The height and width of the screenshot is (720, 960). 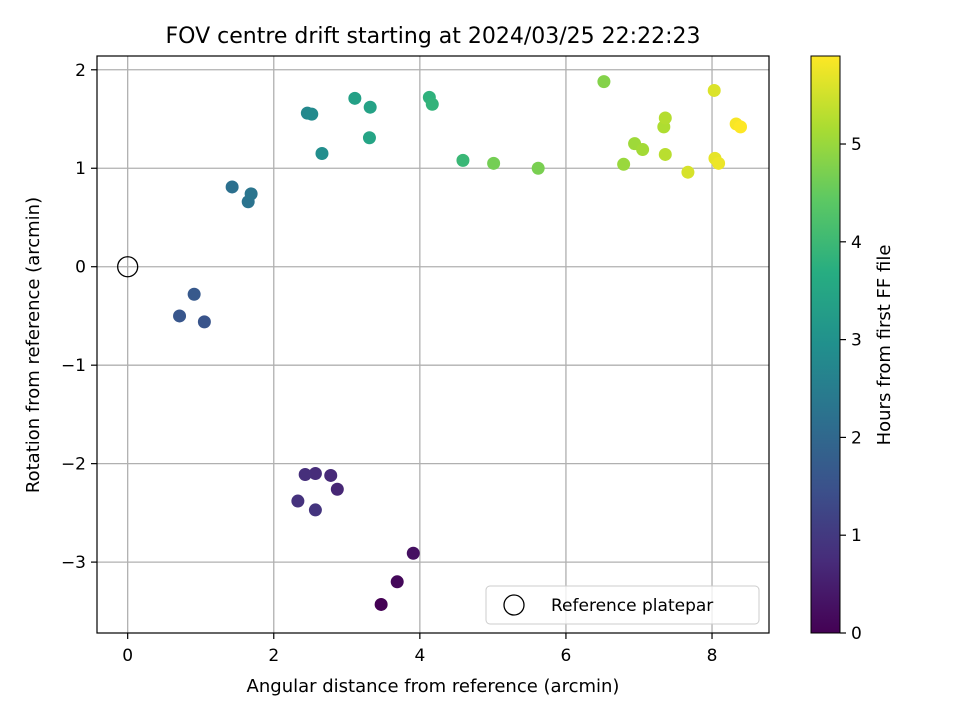 I want to click on y-tick-label: −2, so click(x=73, y=465).